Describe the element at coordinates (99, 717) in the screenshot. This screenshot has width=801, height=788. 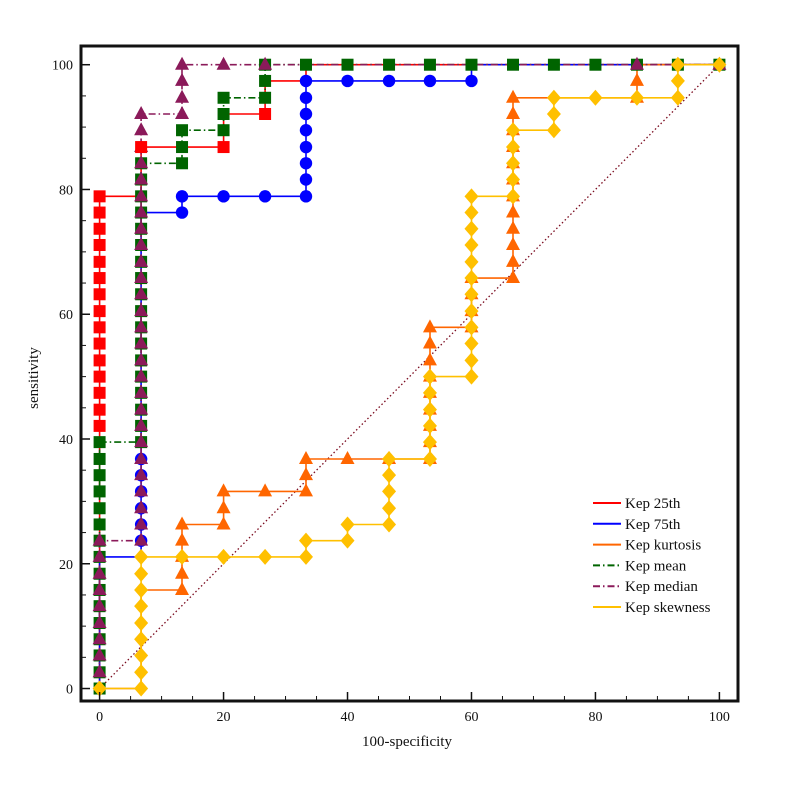
I see `x-tick-label: 0` at that location.